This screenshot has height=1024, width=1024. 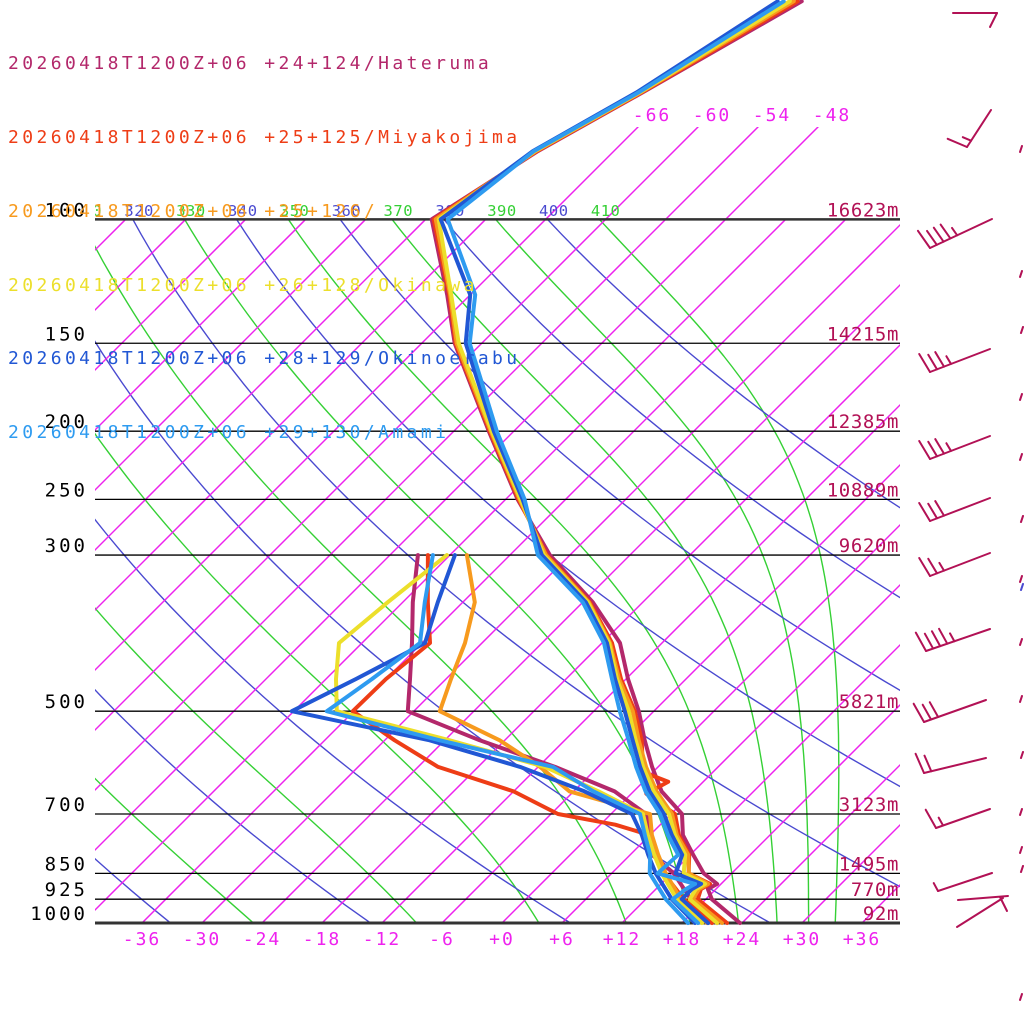 What do you see at coordinates (66, 546) in the screenshot?
I see `svg-text: 300` at bounding box center [66, 546].